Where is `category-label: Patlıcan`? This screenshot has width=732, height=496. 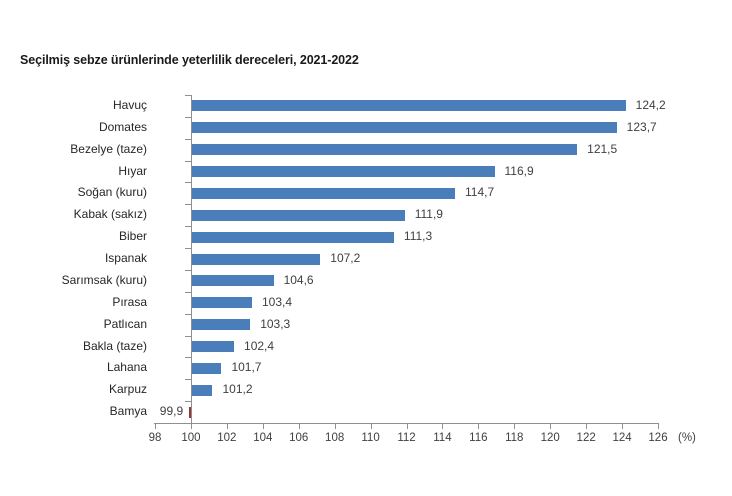 category-label: Patlıcan is located at coordinates (125, 323).